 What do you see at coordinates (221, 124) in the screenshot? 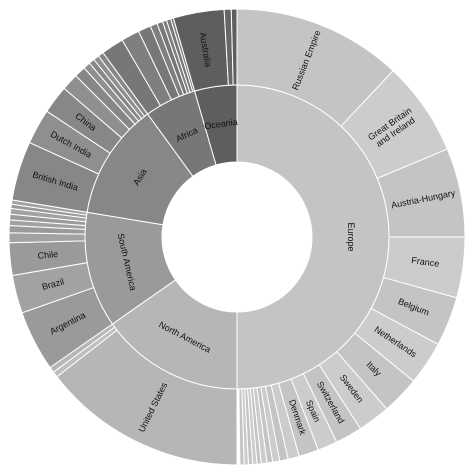
I see `continent-label-oceania: Oceania` at bounding box center [221, 124].